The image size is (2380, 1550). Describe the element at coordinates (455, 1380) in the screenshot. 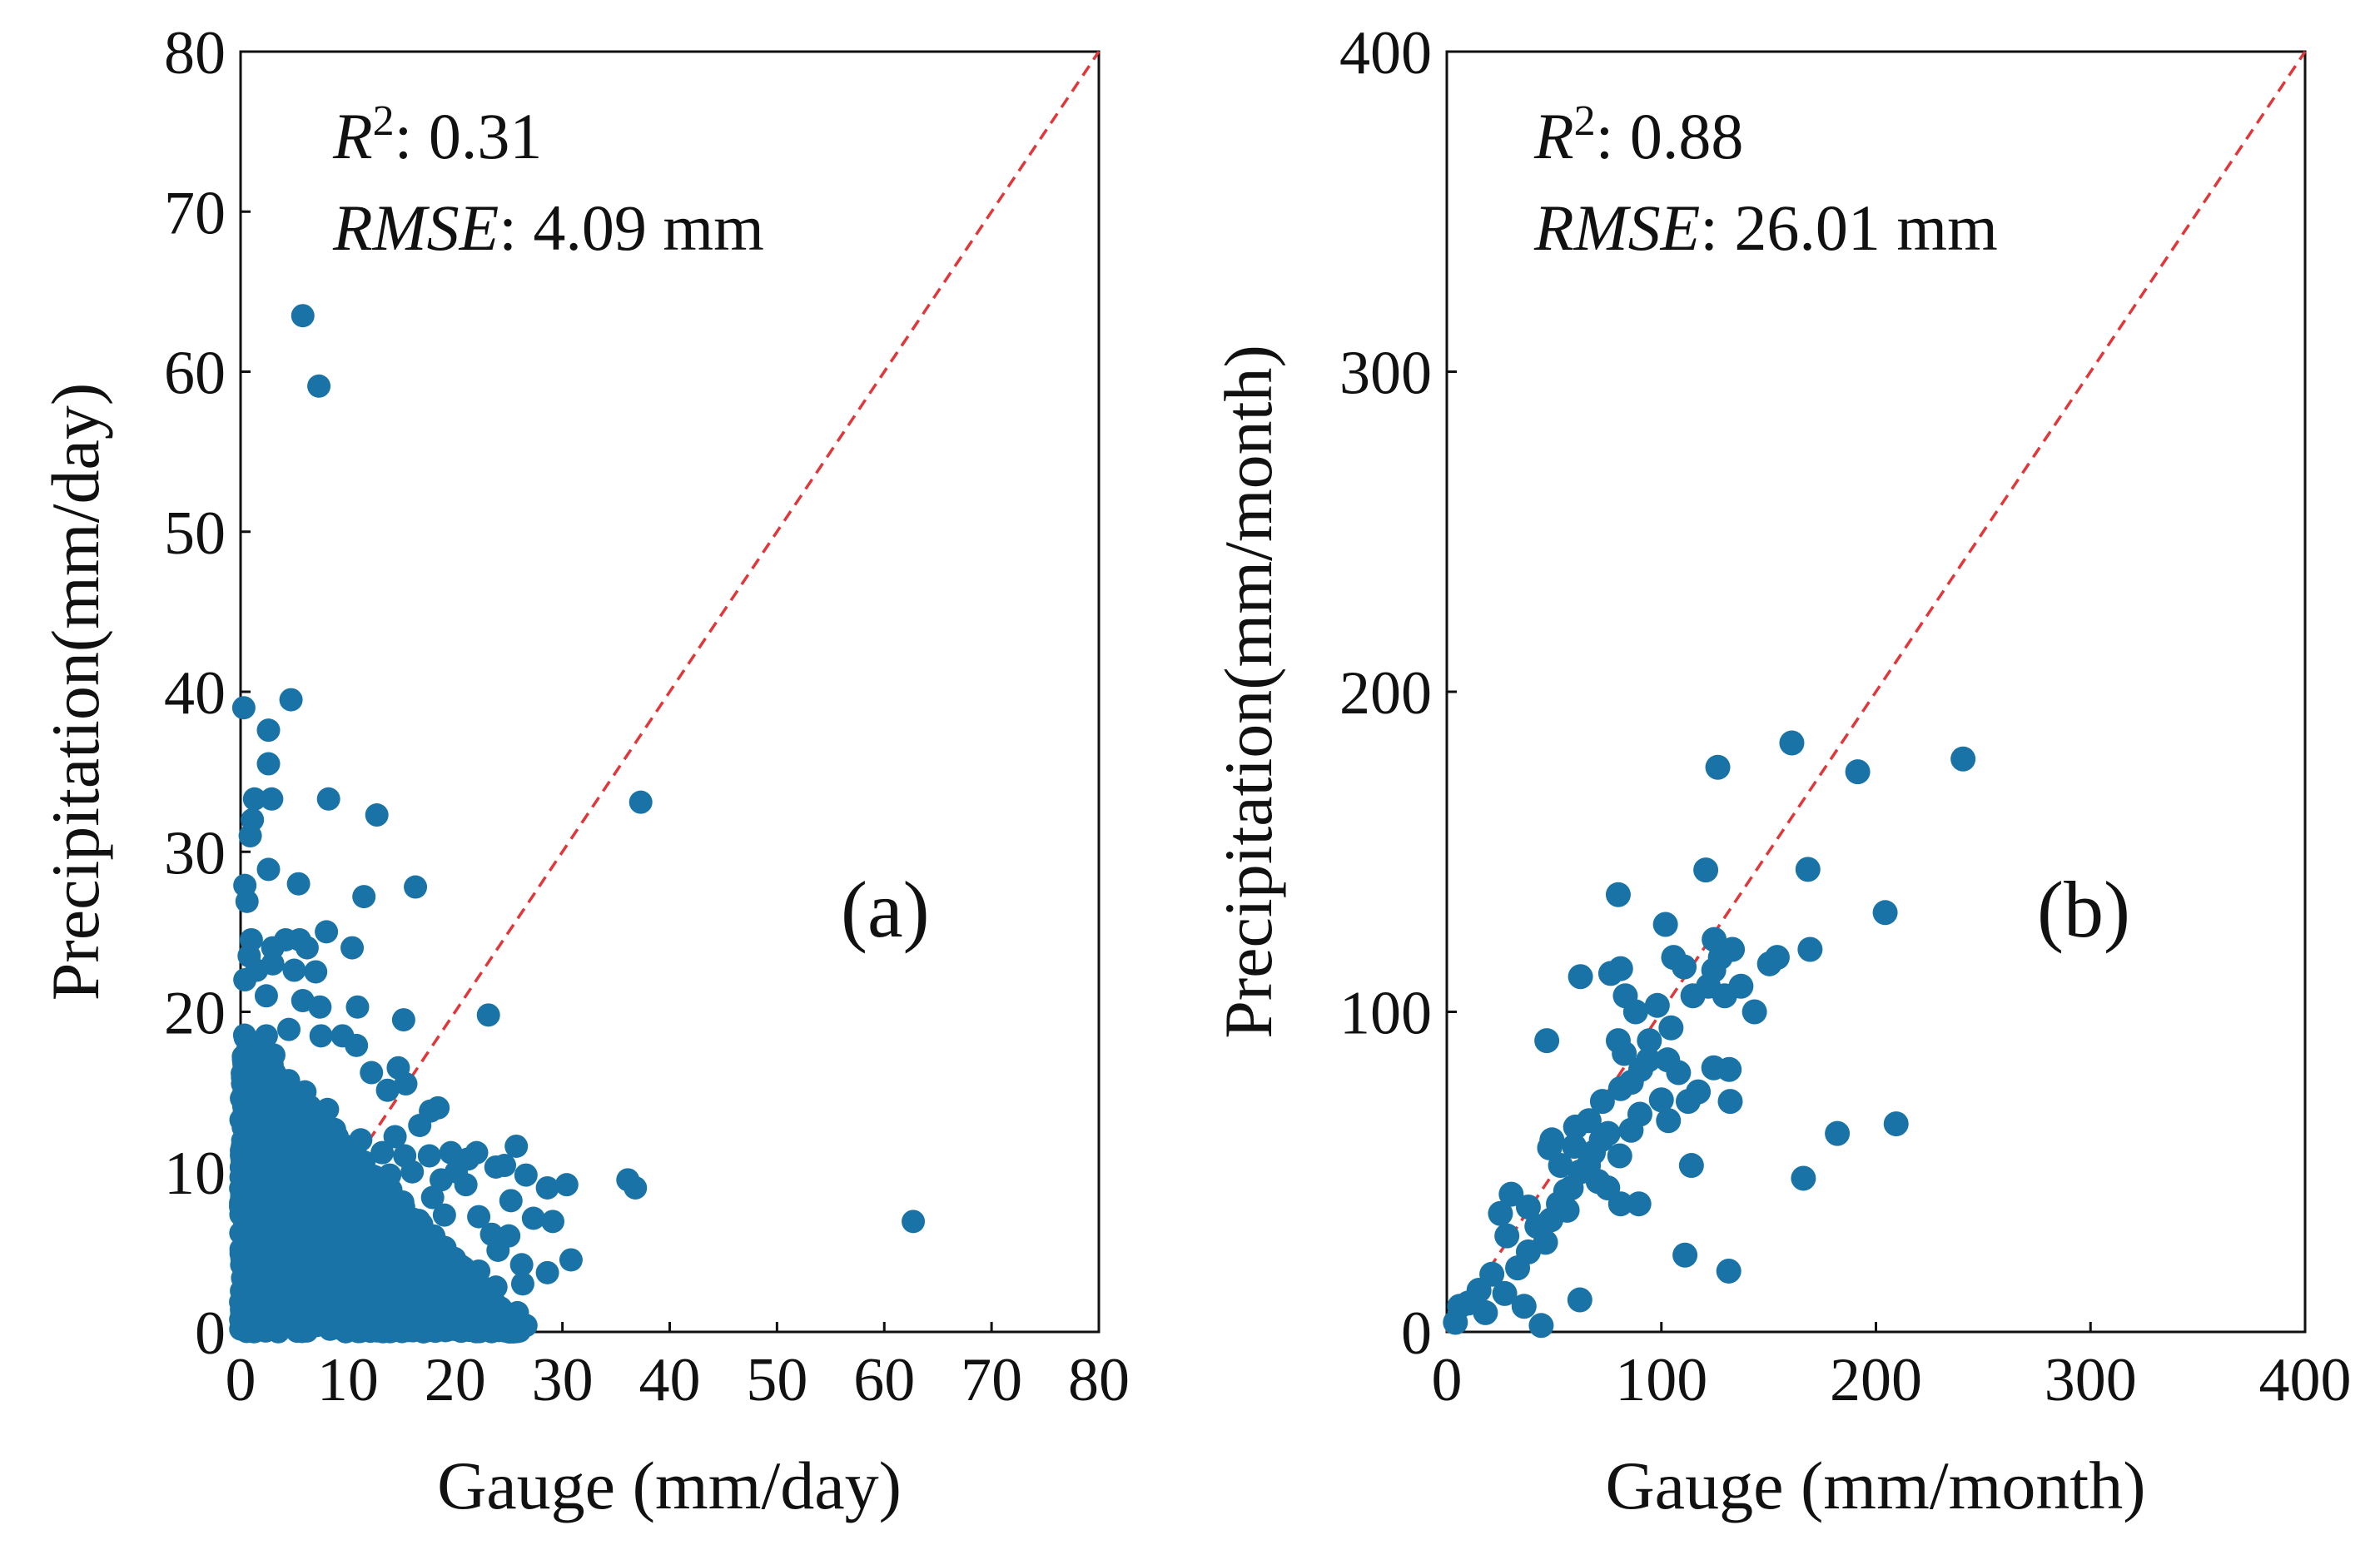

I see `x-tick-label: 20` at that location.